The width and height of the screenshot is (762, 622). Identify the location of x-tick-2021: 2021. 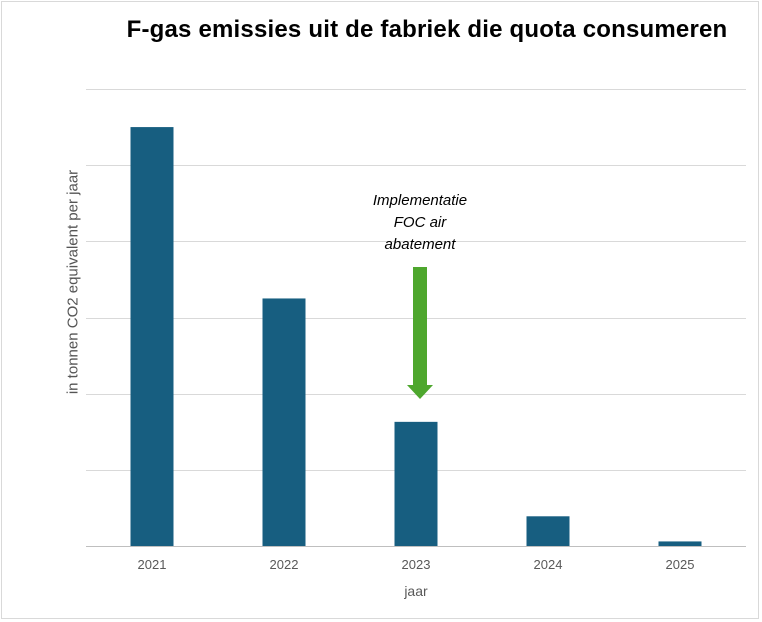
(152, 564).